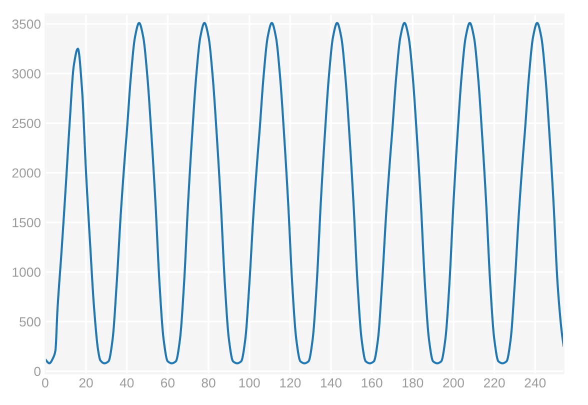 The height and width of the screenshot is (405, 588). I want to click on x-tick-label: 60, so click(168, 383).